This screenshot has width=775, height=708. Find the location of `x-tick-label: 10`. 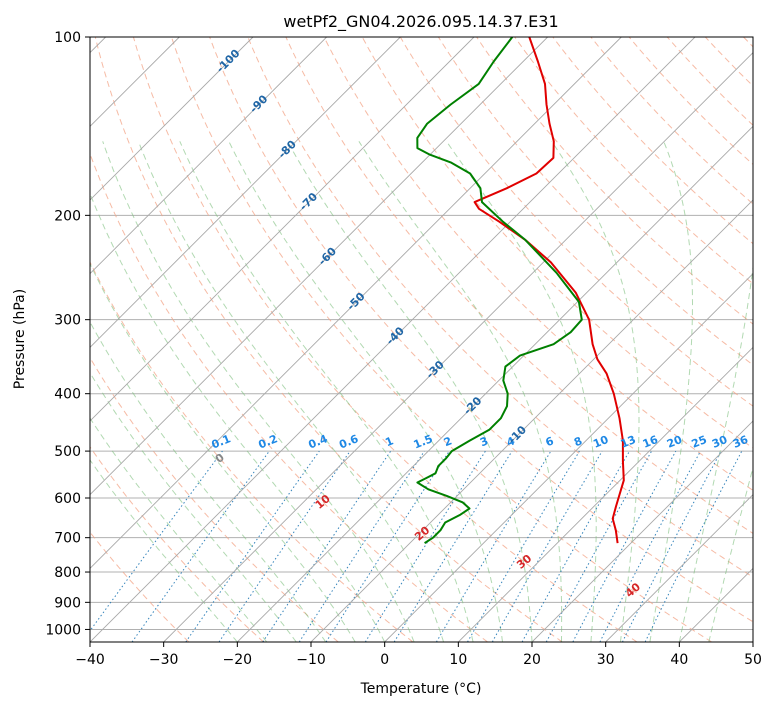

x-tick-label: 10 is located at coordinates (458, 660).